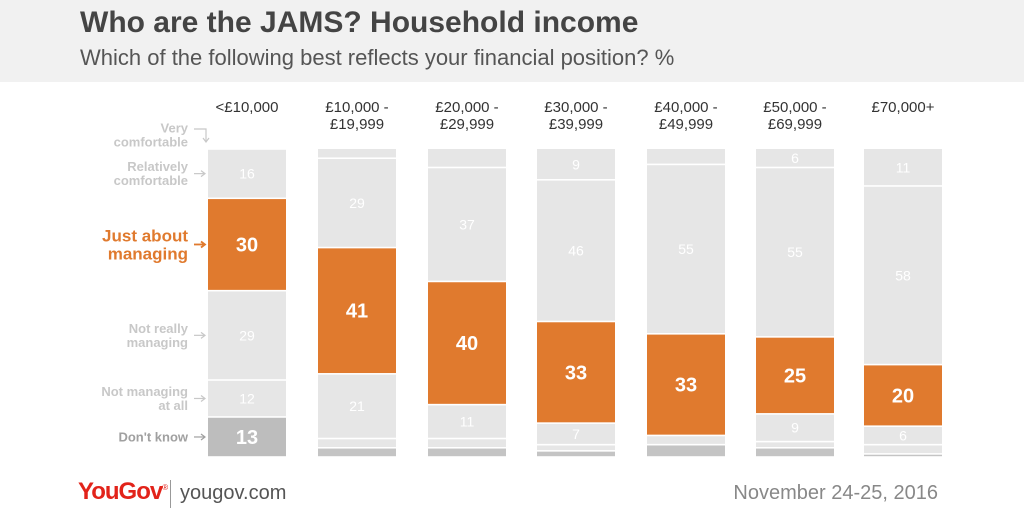 This screenshot has width=1024, height=512. Describe the element at coordinates (685, 116) in the screenshot. I see `category-label: £40,000 -£49,999` at that location.